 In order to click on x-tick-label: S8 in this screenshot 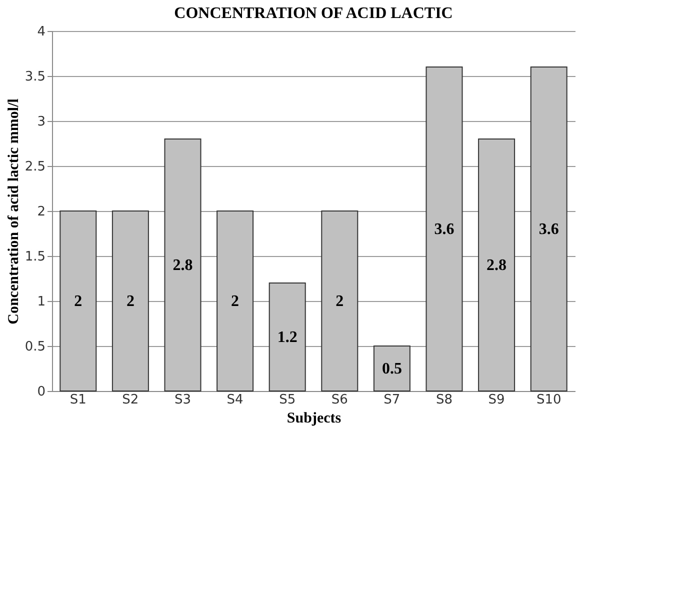, I will do `click(444, 400)`.